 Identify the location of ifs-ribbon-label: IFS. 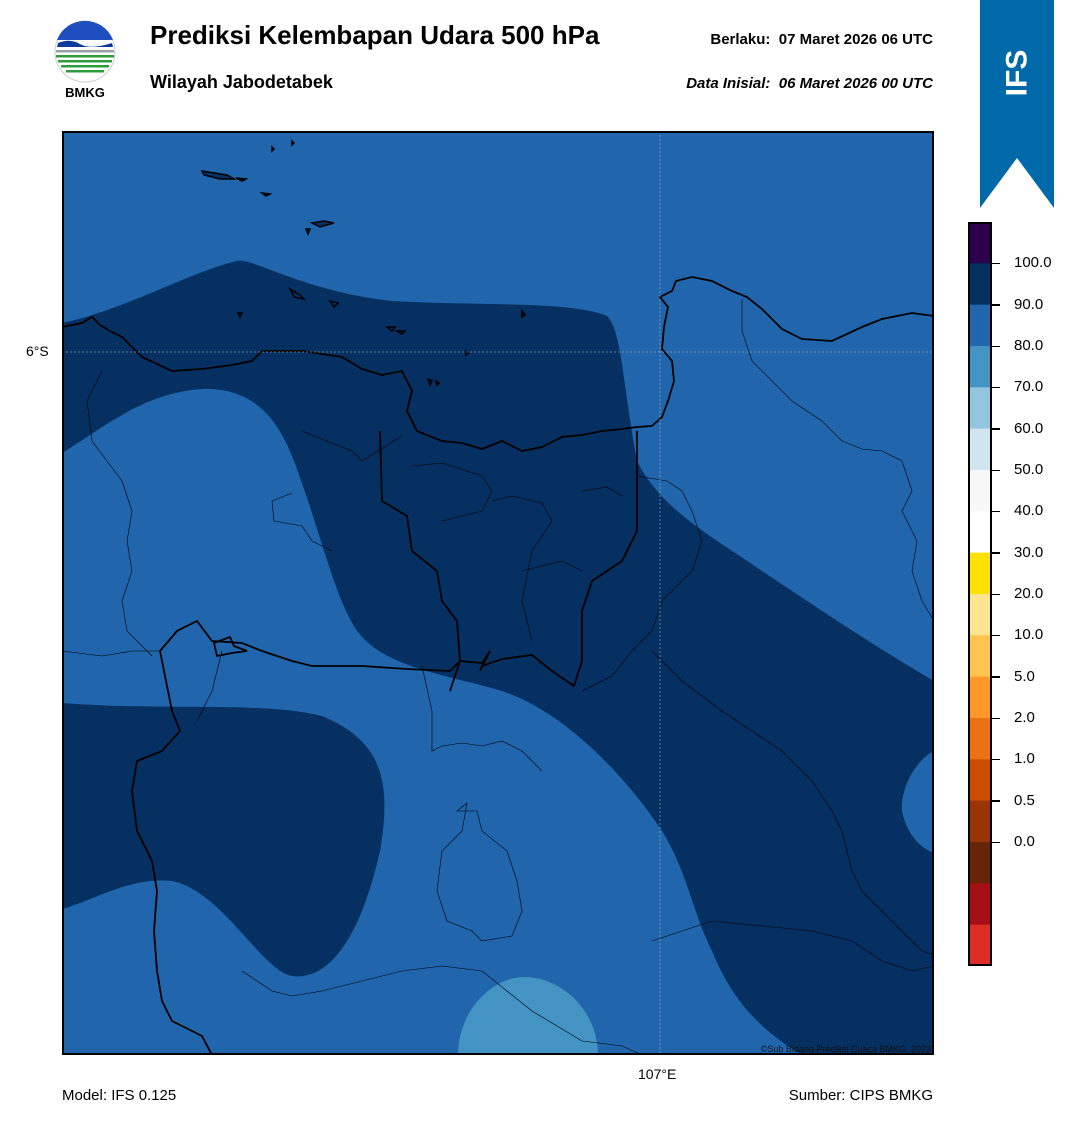
(1017, 73).